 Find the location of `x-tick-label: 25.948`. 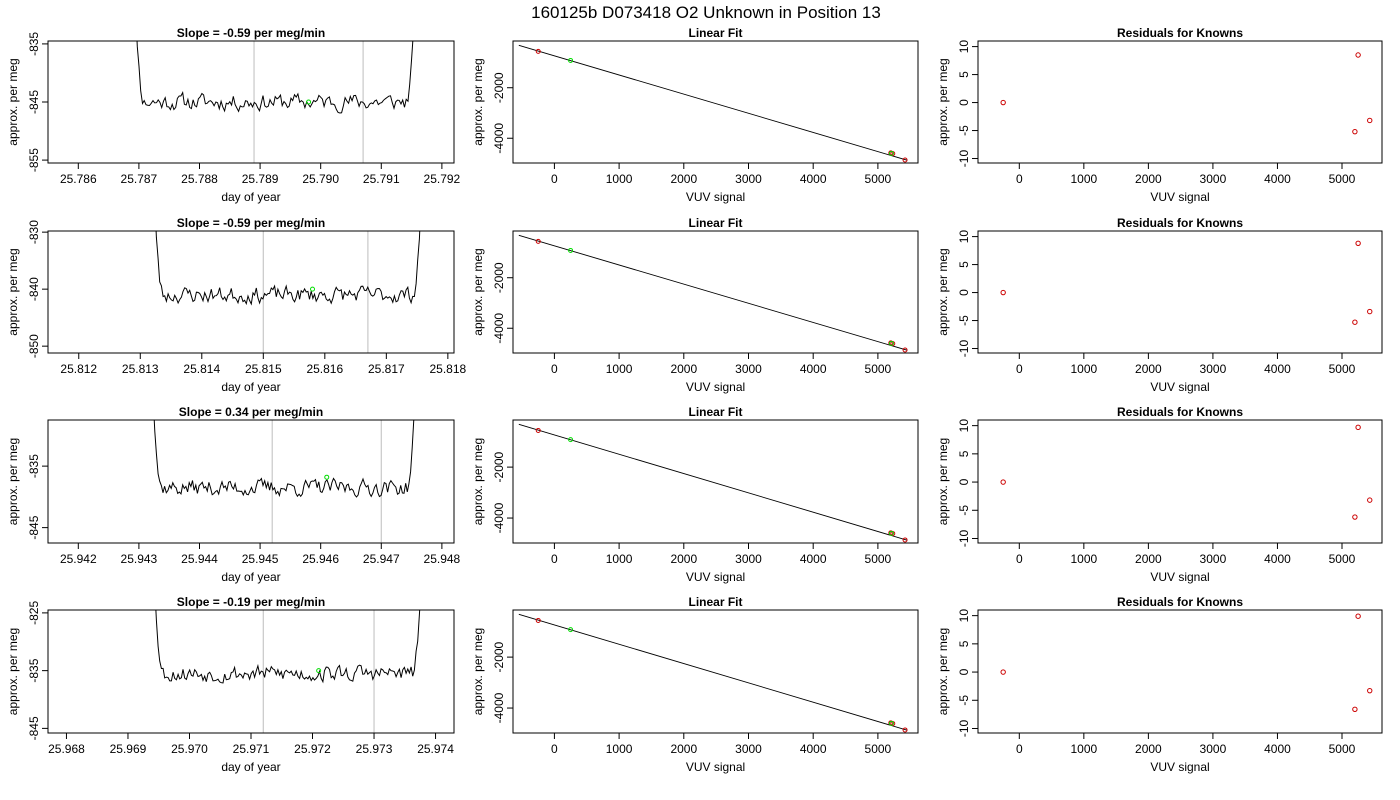

x-tick-label: 25.948 is located at coordinates (442, 559).